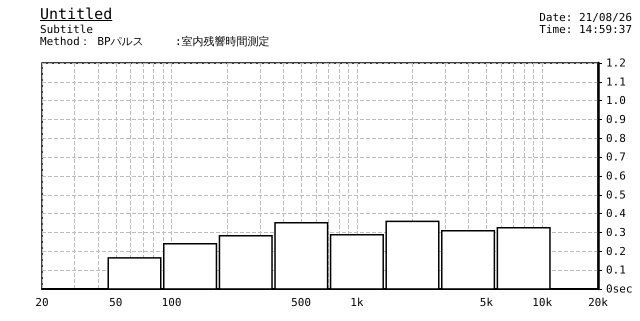 This screenshot has width=640, height=321. I want to click on y-tick-label: 0.4, so click(616, 213).